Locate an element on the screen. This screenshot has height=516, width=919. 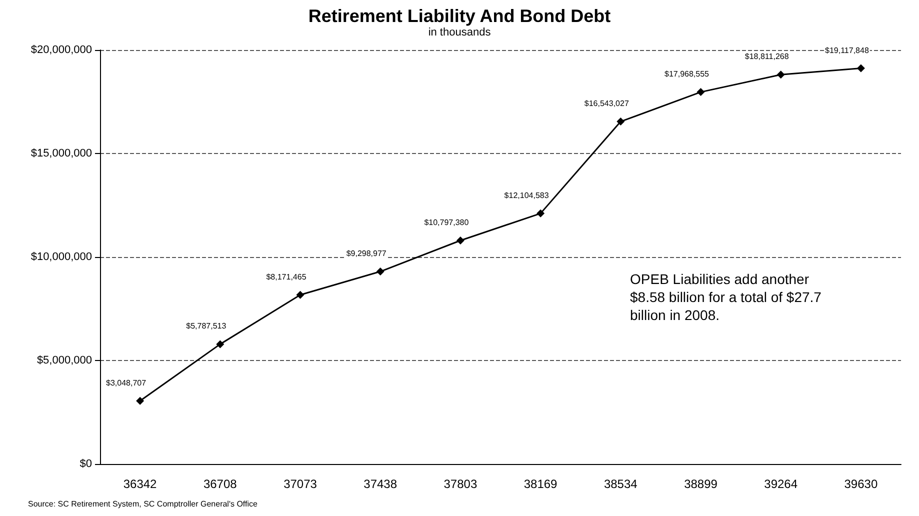
annotation: OPEB Liabilities add another $8.58 billion for a total of $27.7 billion in 2008. is located at coordinates (728, 297).